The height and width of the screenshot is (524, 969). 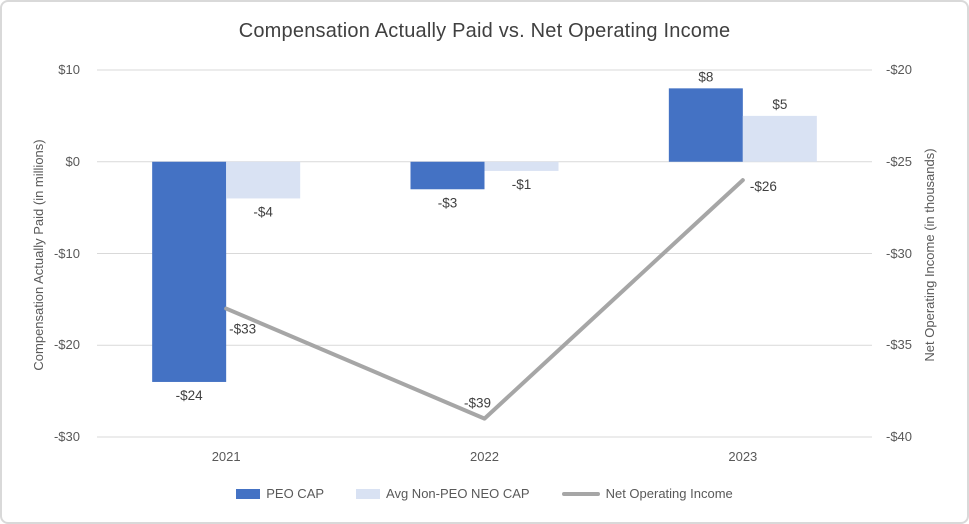 What do you see at coordinates (899, 345) in the screenshot?
I see `right-axis-tick-label: -$35` at bounding box center [899, 345].